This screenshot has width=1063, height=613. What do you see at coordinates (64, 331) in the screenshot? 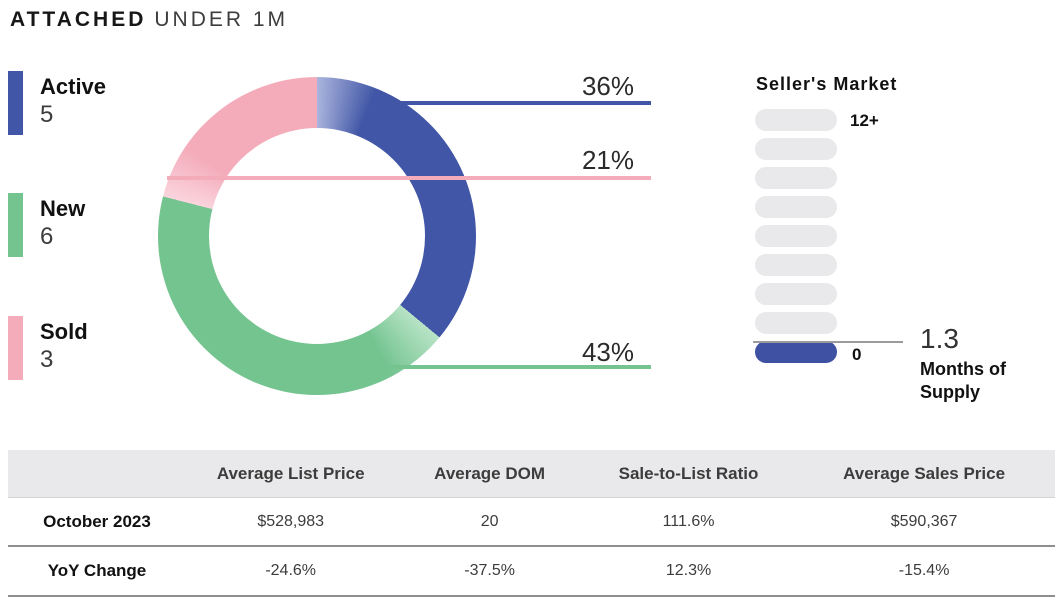
I see `legend-label-sold: Sold` at bounding box center [64, 331].